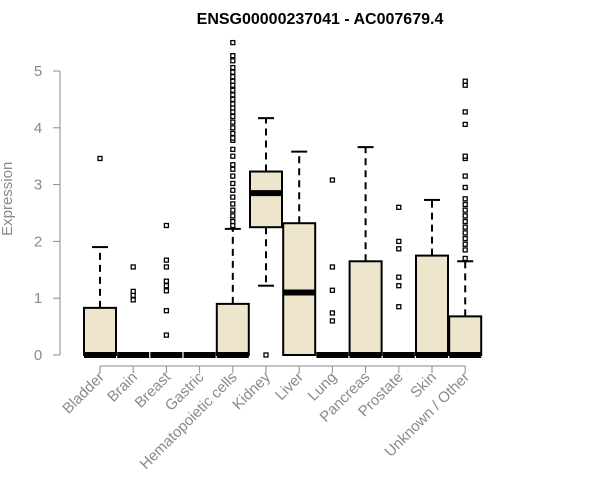  What do you see at coordinates (83, 393) in the screenshot?
I see `x-tick-label: Bladder` at bounding box center [83, 393].